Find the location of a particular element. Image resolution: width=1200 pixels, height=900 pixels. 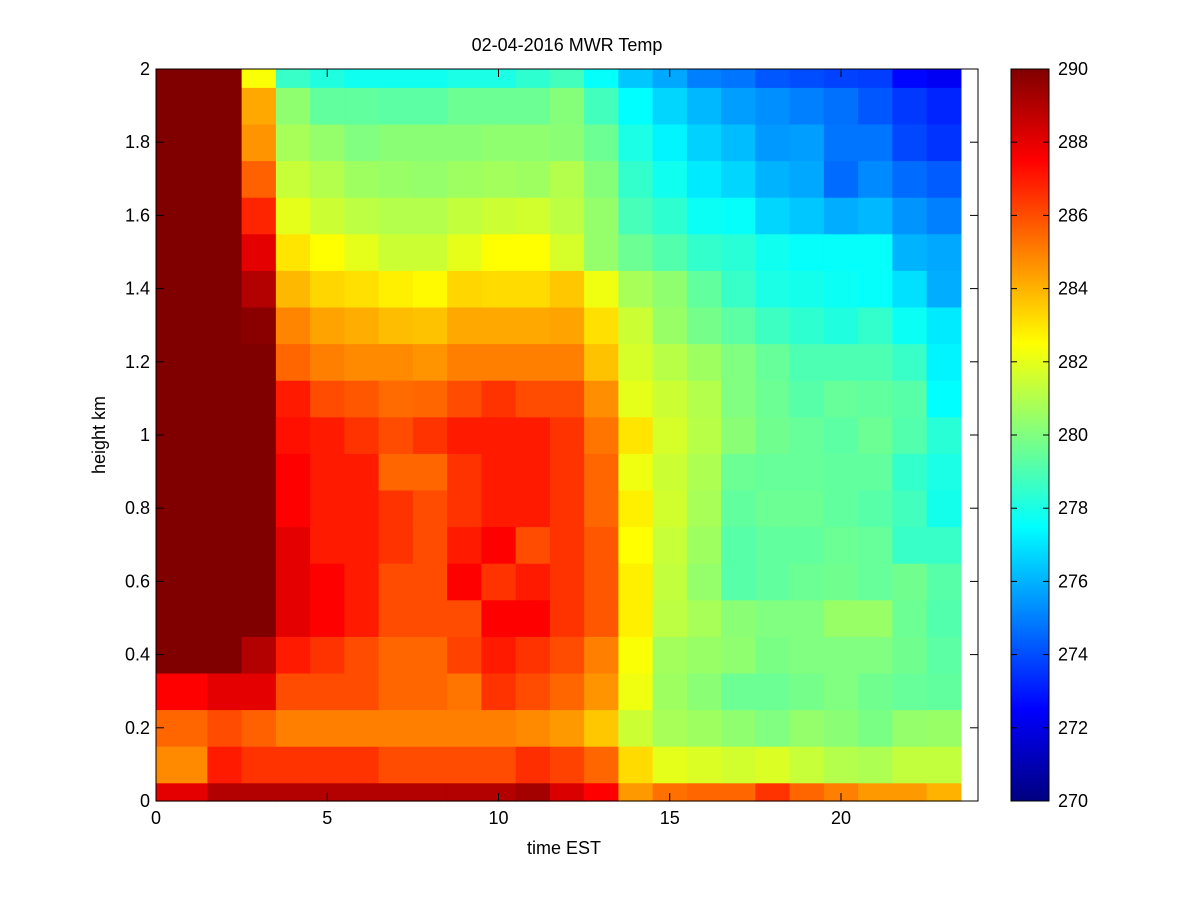

colorbar-tick-label: 272 is located at coordinates (1073, 728).